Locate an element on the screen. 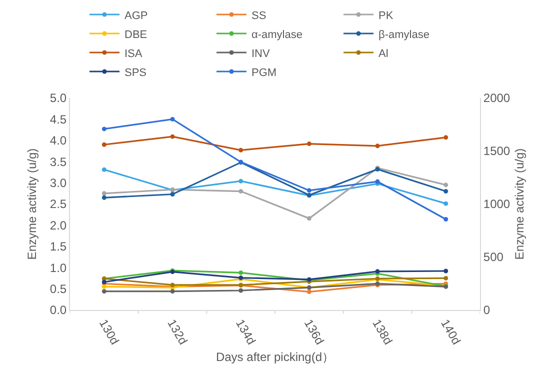 The width and height of the screenshot is (550, 388). y-tick-label: 3.0 is located at coordinates (58, 183).